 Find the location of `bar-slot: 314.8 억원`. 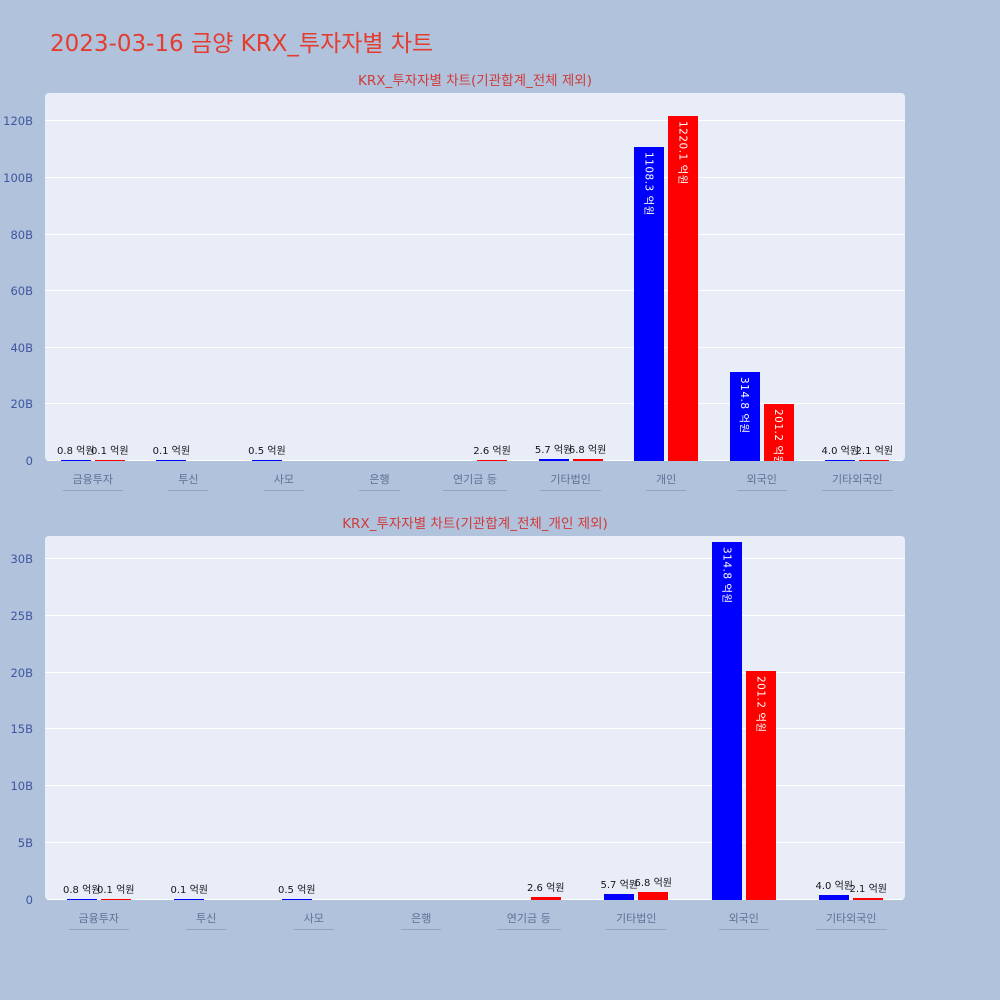

bar-slot: 314.8 억원 is located at coordinates (726, 718).